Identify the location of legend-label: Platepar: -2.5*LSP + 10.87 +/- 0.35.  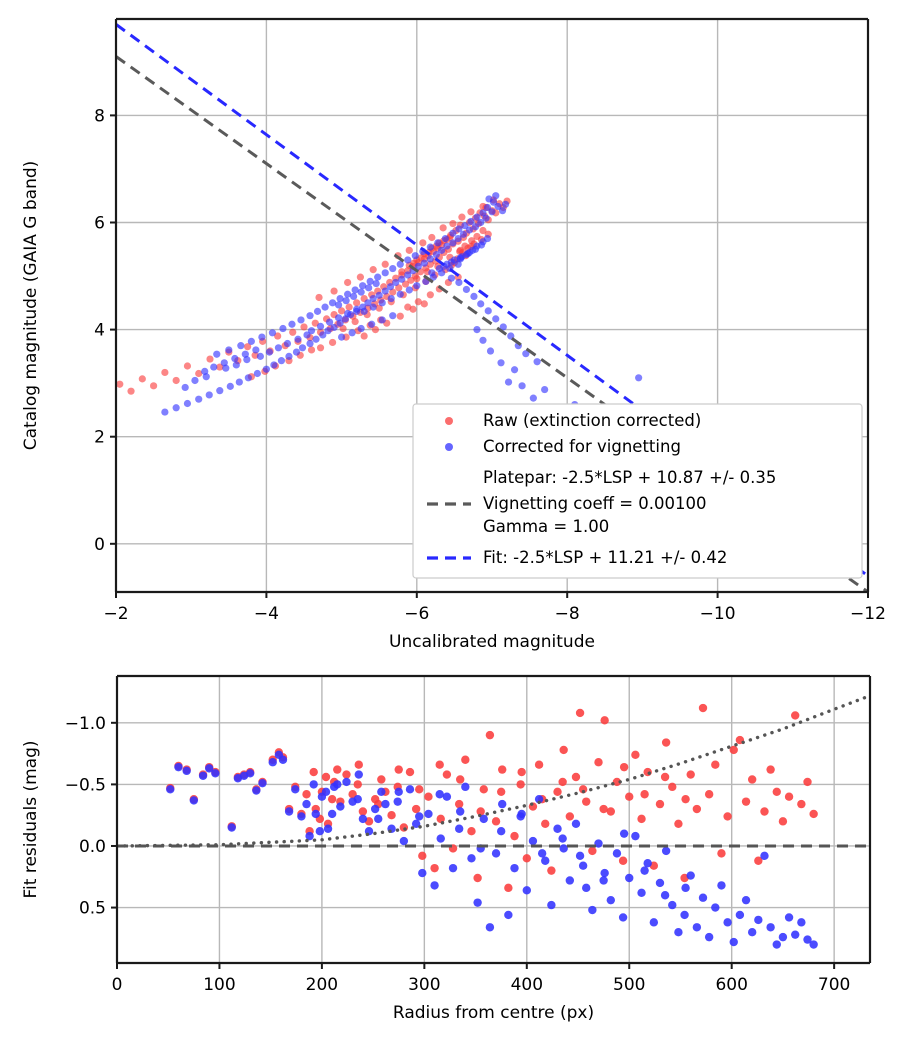
(629, 477).